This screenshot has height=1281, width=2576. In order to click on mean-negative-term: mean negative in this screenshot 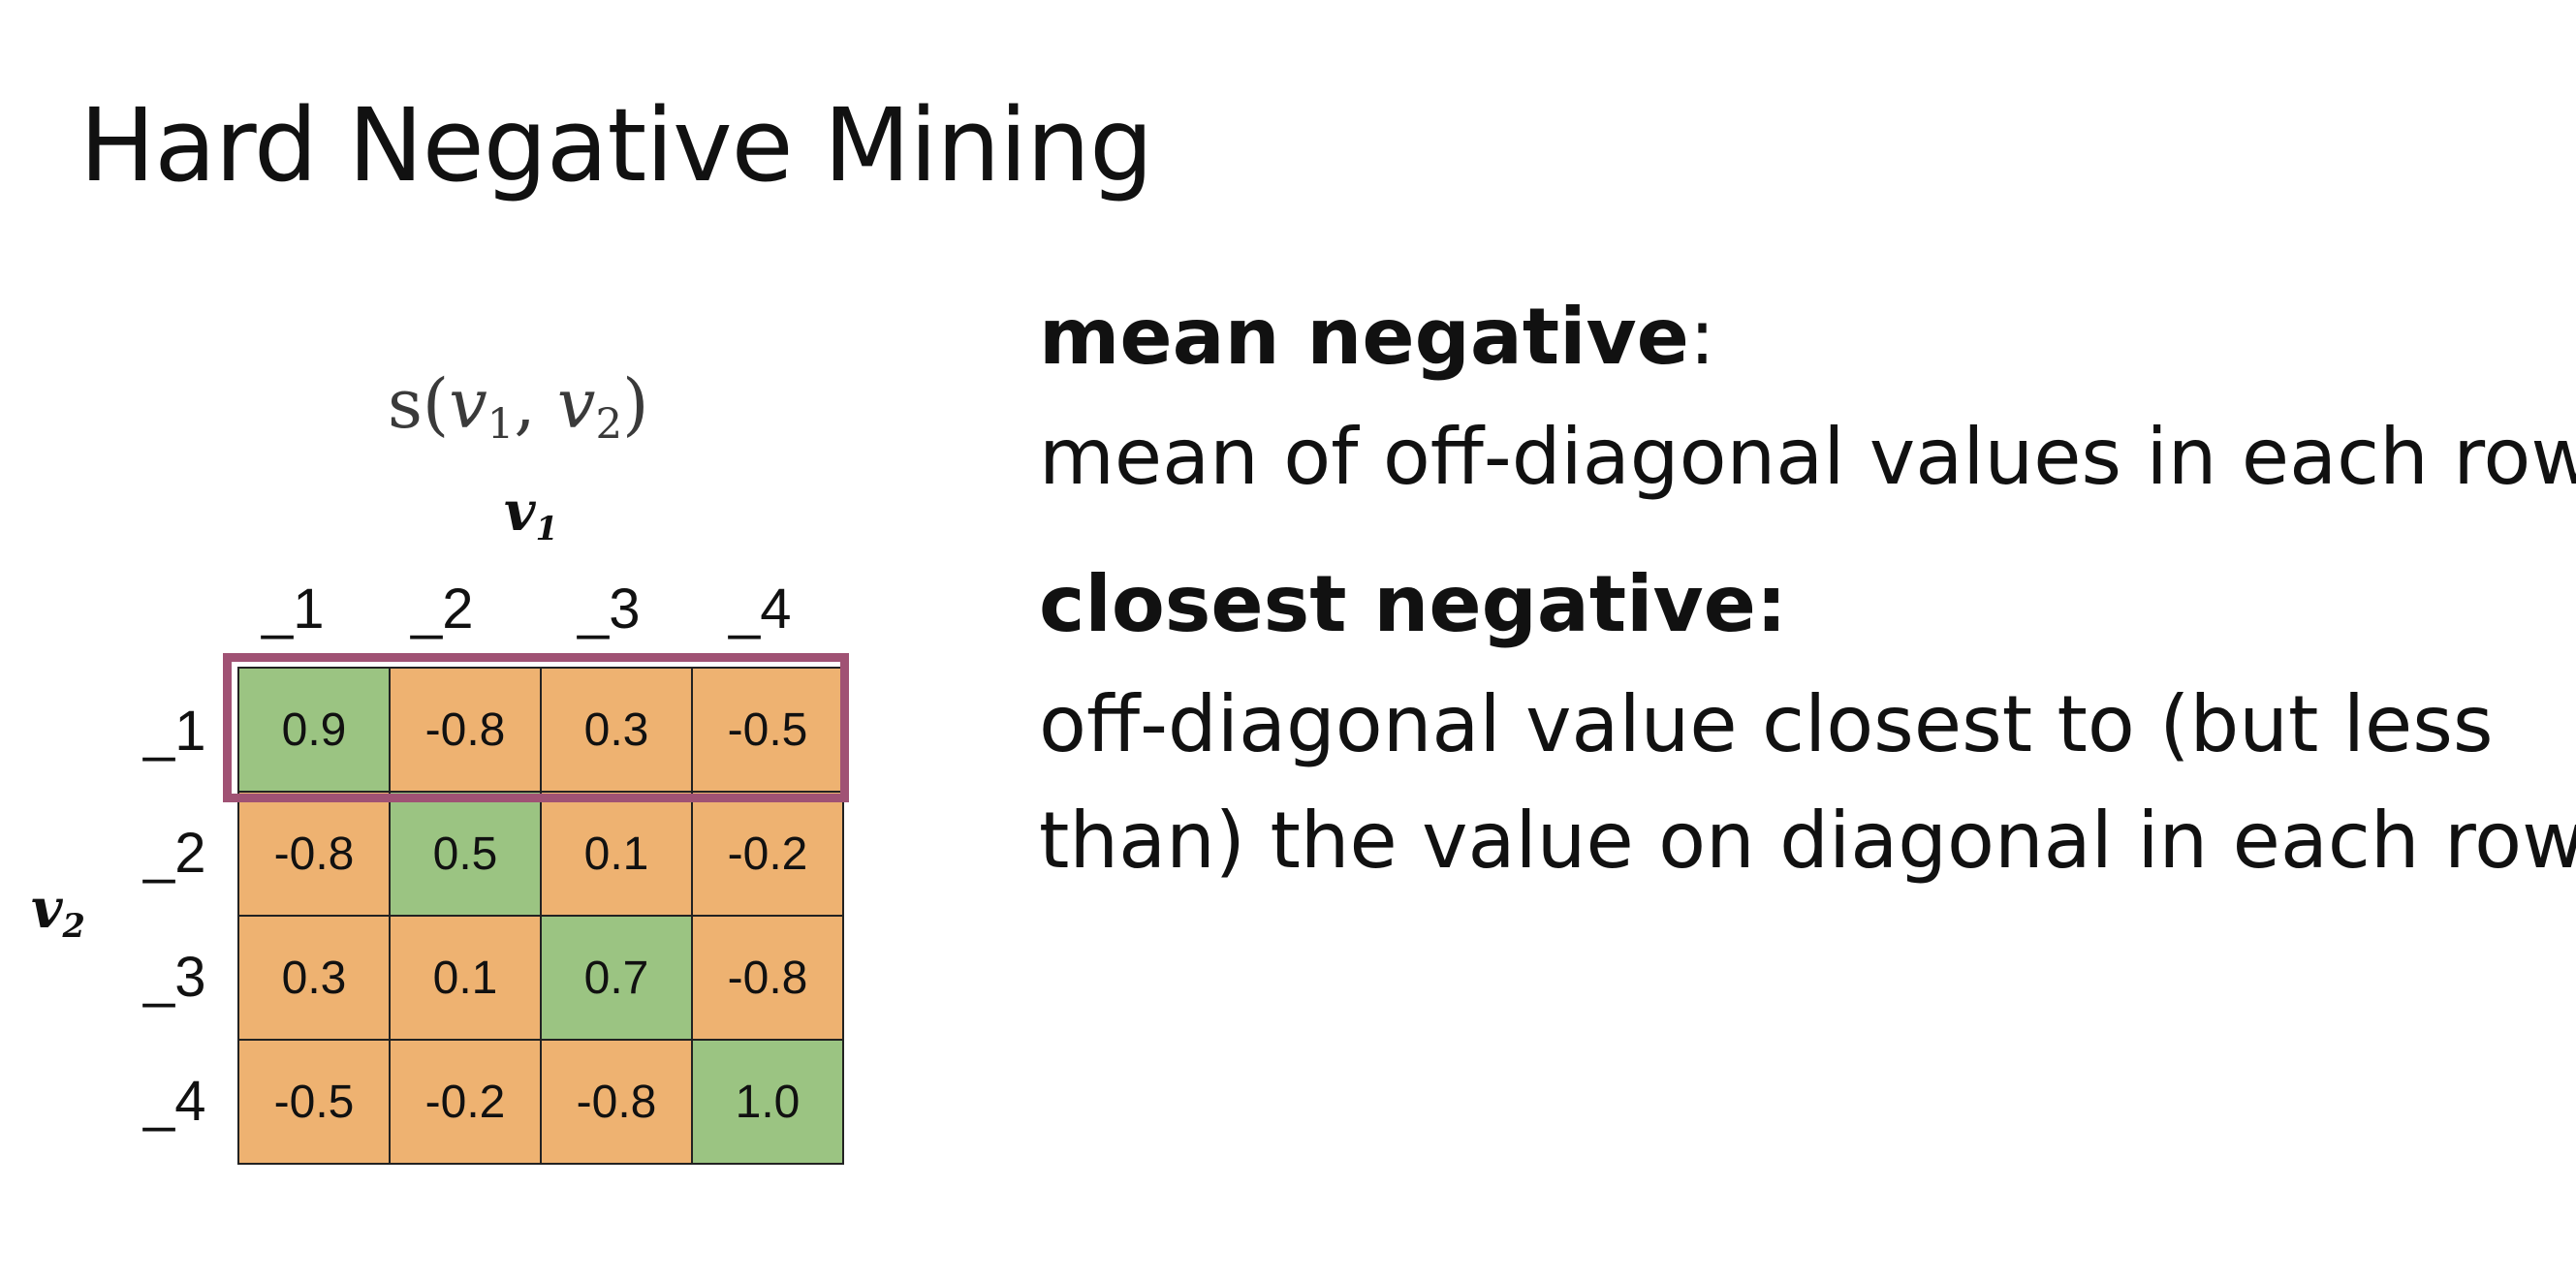, I will do `click(1364, 337)`.